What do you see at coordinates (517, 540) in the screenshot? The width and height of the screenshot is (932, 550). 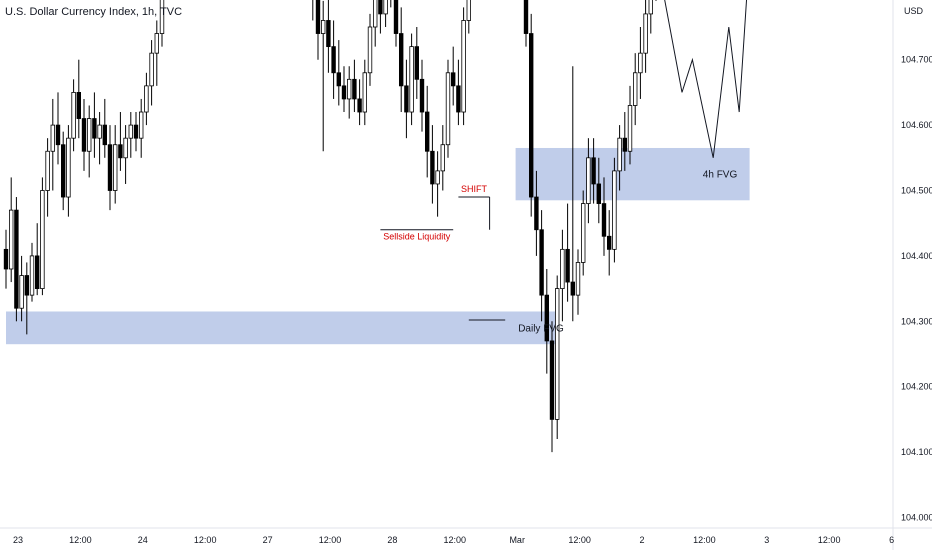 I see `time-tick-label: Mar` at bounding box center [517, 540].